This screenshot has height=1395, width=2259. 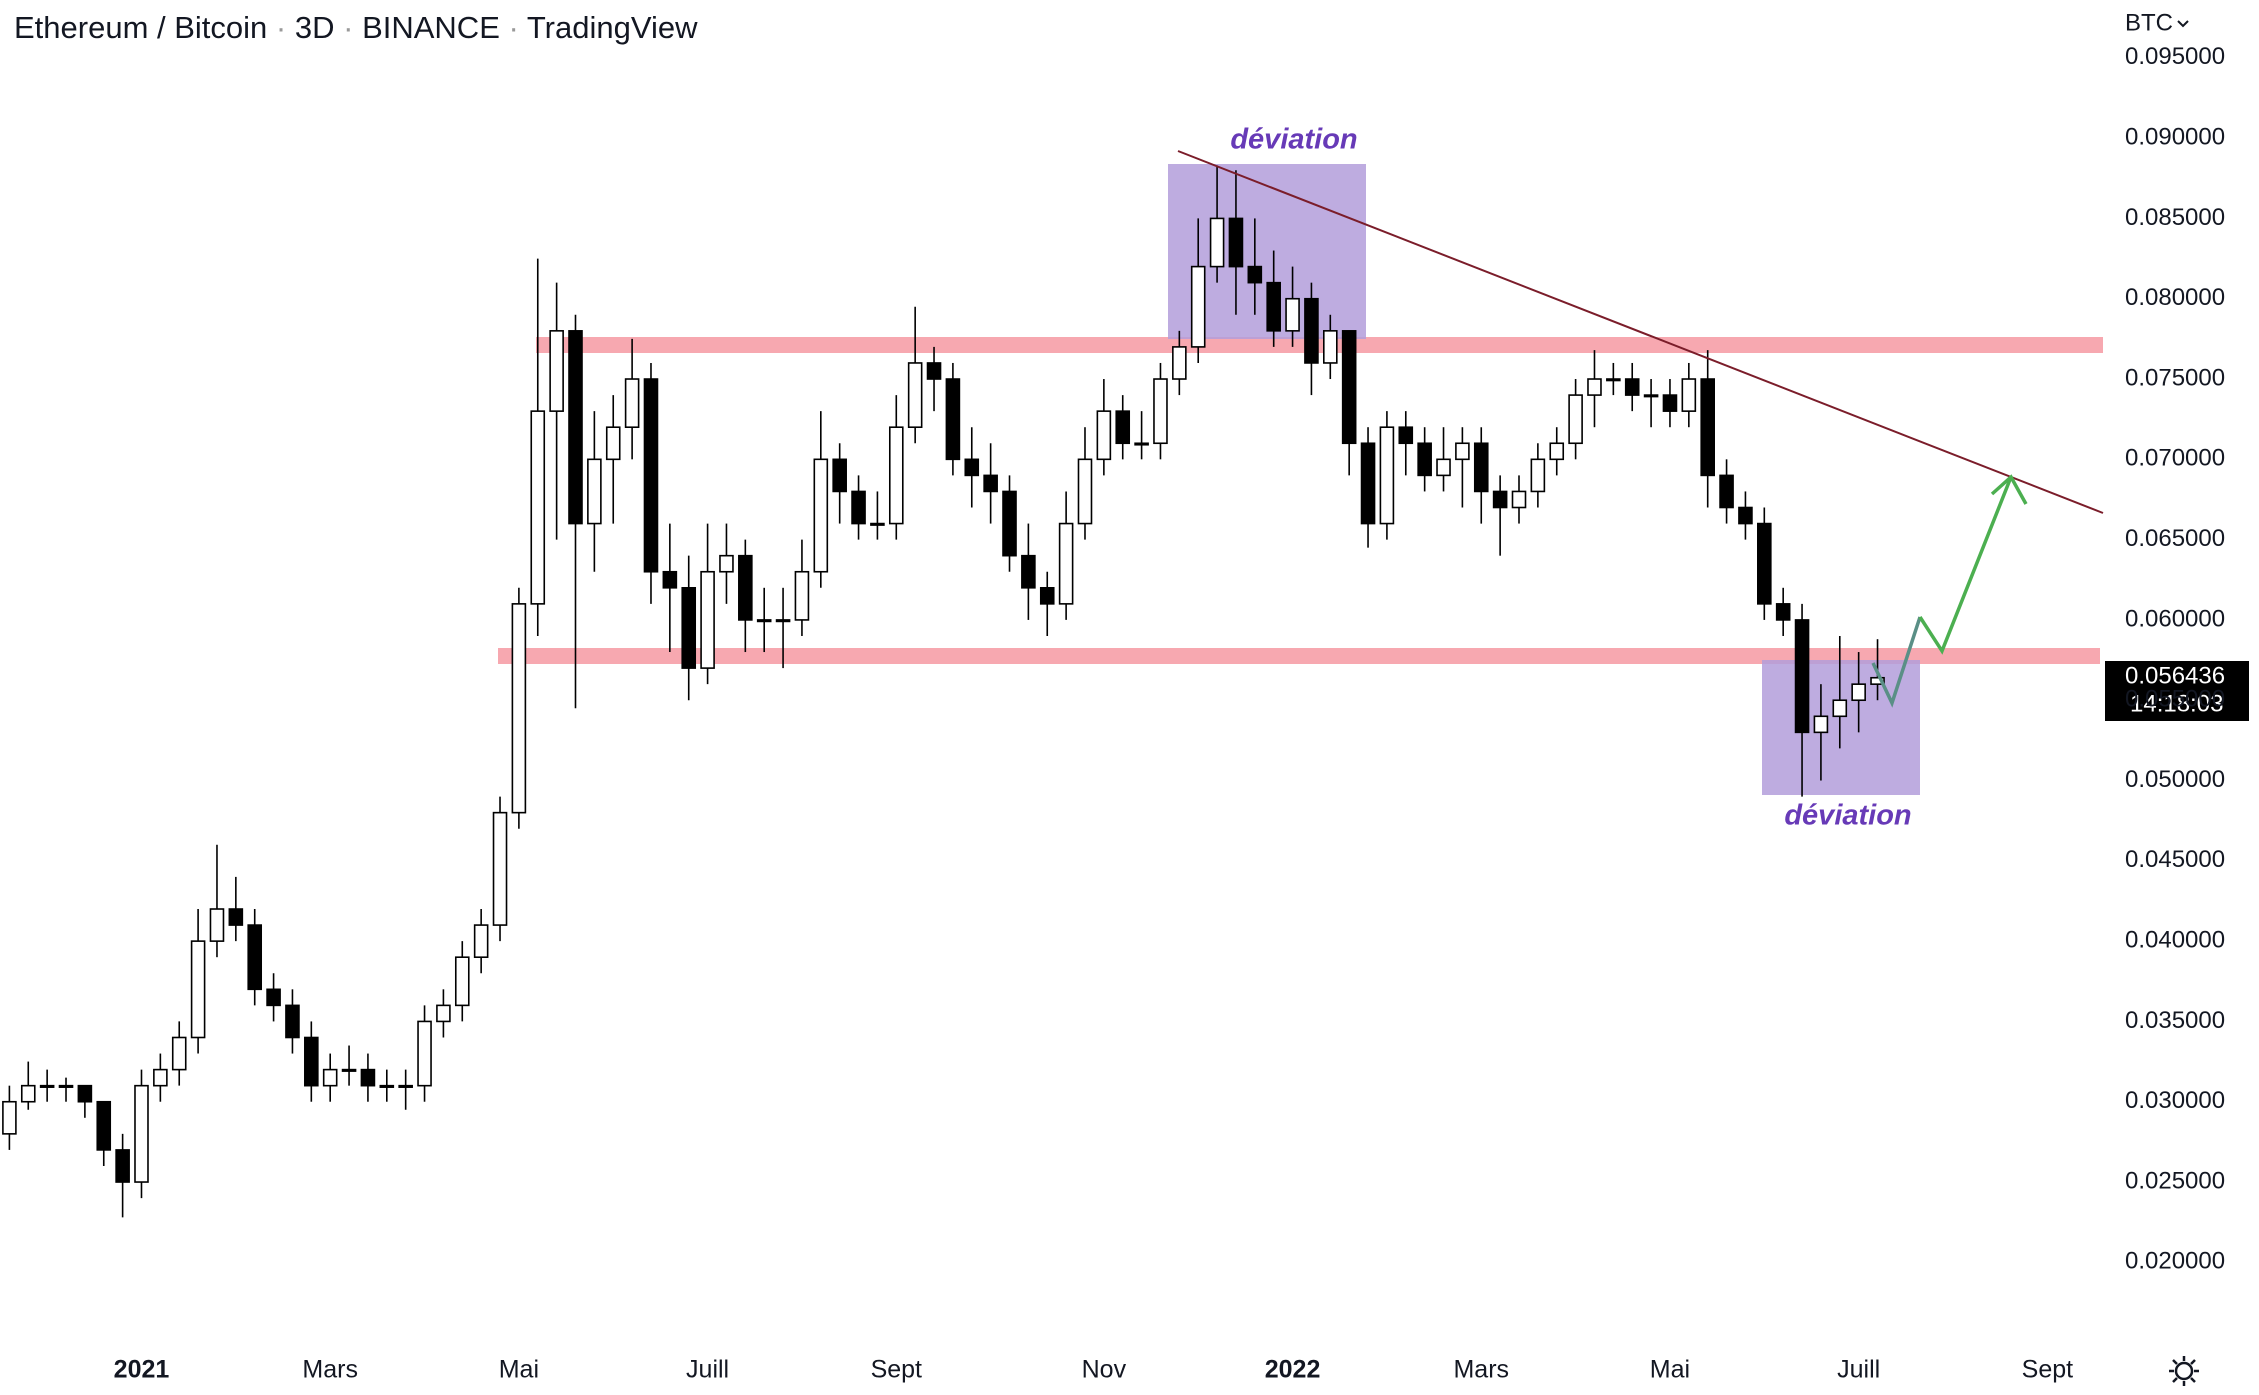 I want to click on interval: 3D, so click(x=315, y=27).